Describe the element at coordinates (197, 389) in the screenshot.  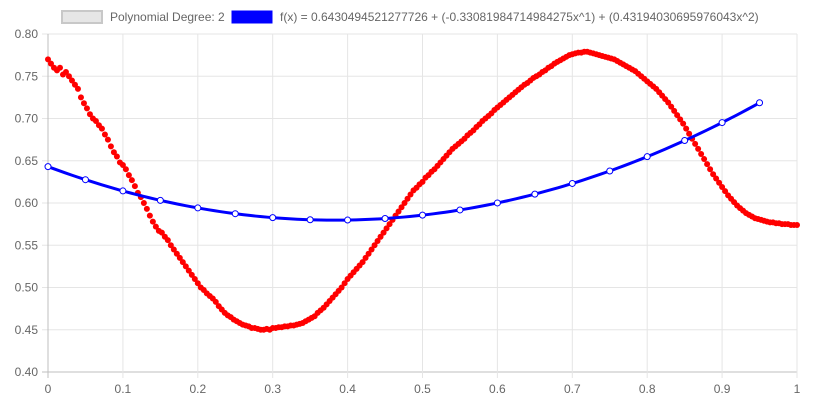
I see `x-tick-label: 0.2` at that location.